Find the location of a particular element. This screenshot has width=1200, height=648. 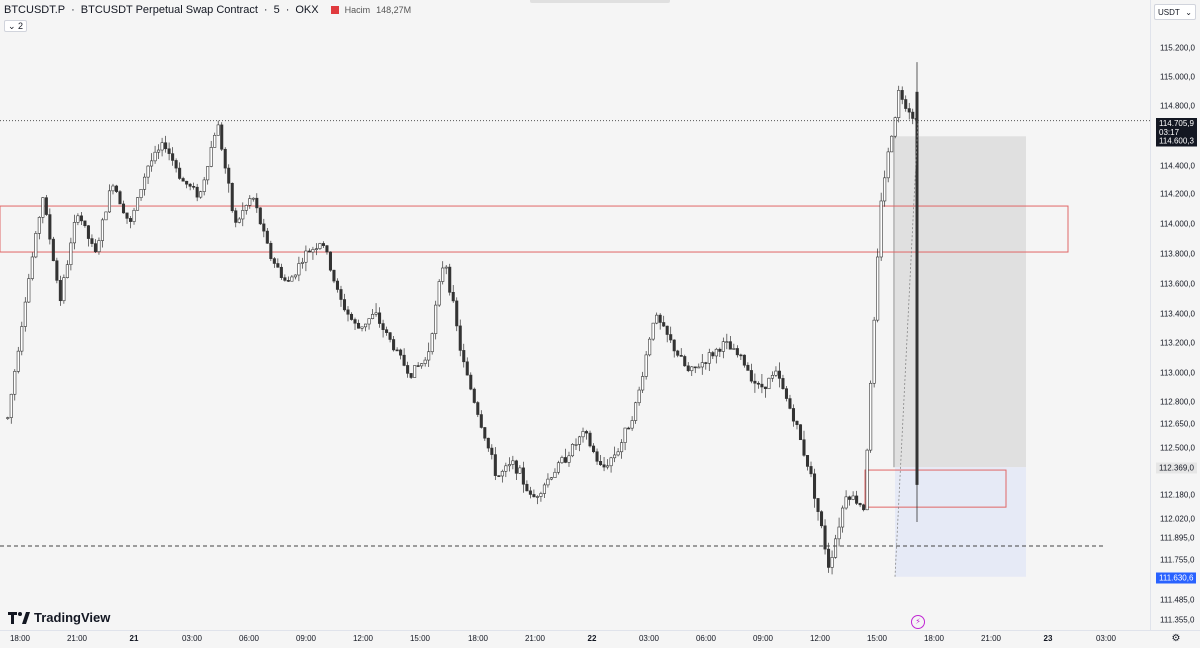

tradingview-logo: TradingView is located at coordinates (59, 617).